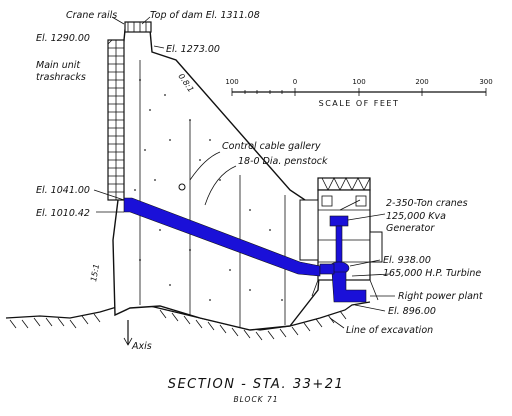  I want to click on scale-tick-4: 300, so click(485, 82).